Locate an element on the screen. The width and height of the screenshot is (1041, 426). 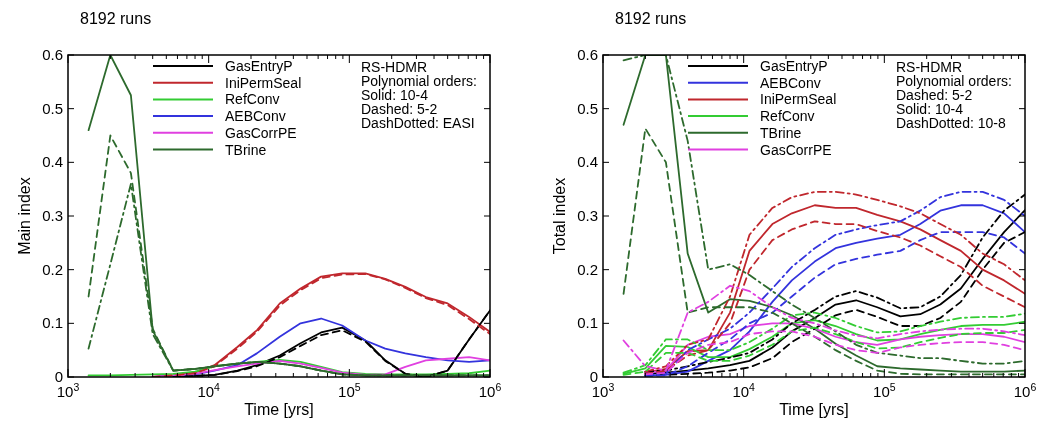
y-axis-title: Total index is located at coordinates (559, 216).